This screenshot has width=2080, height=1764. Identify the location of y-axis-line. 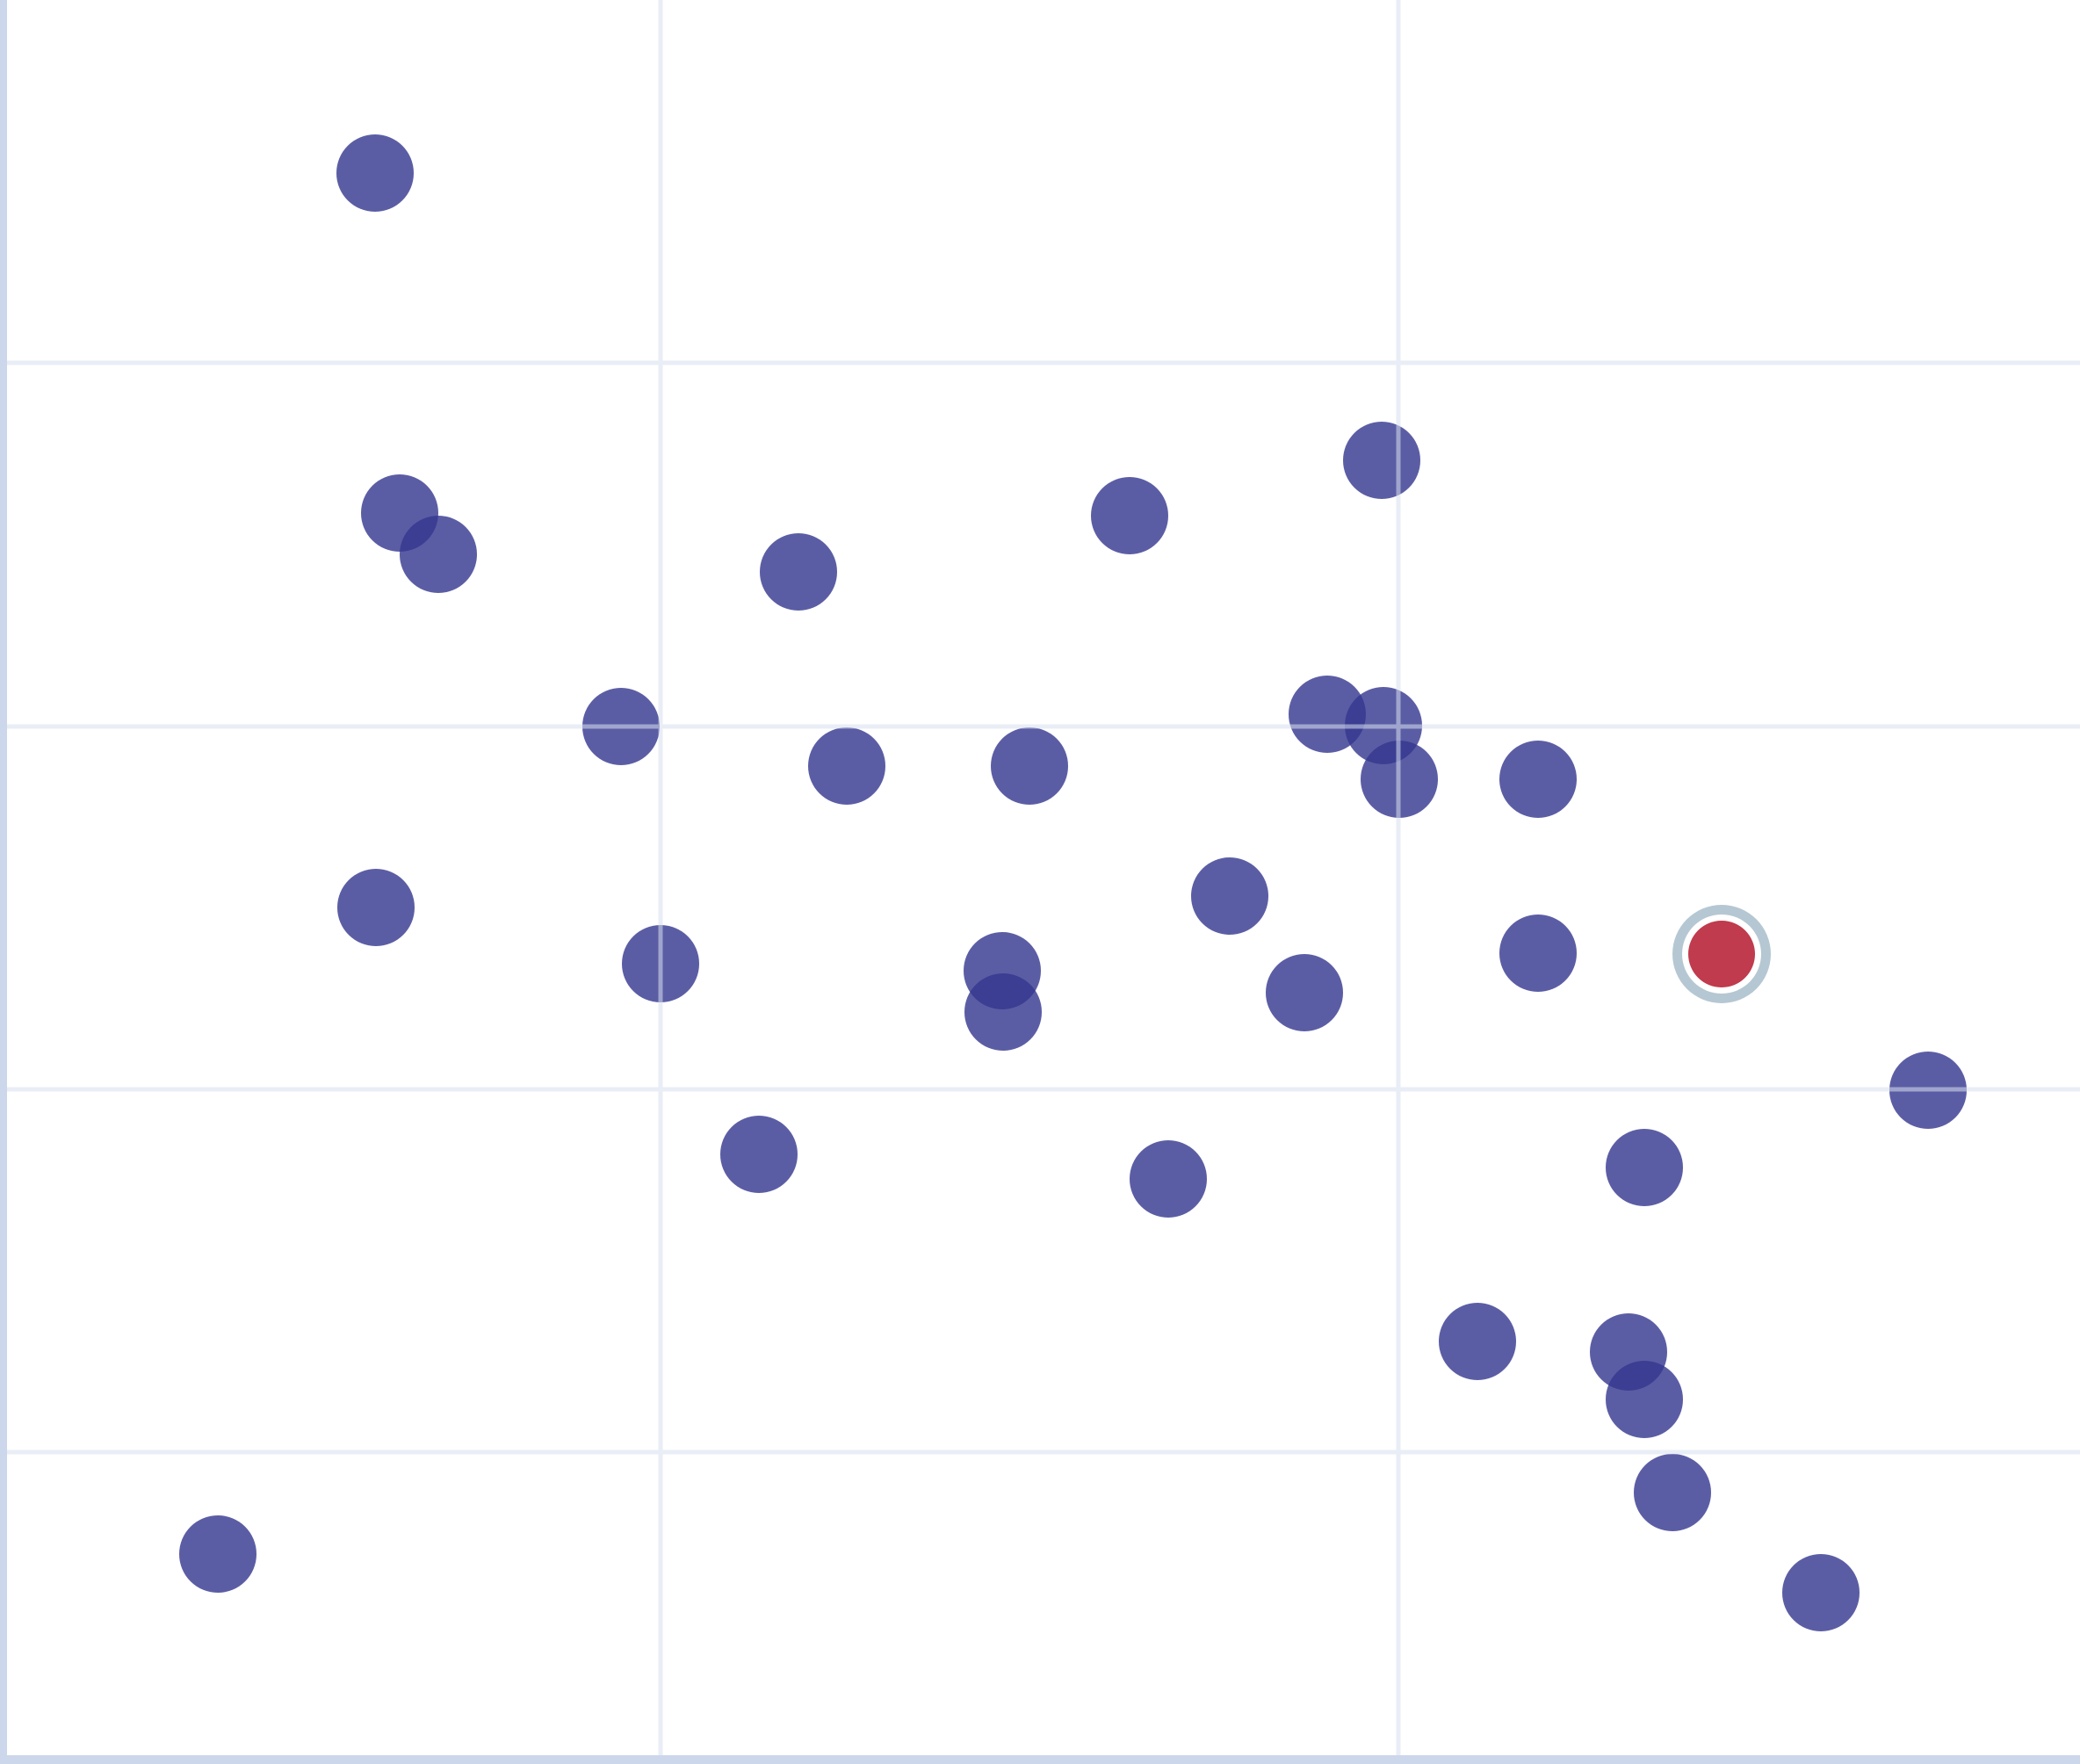
(3, 882).